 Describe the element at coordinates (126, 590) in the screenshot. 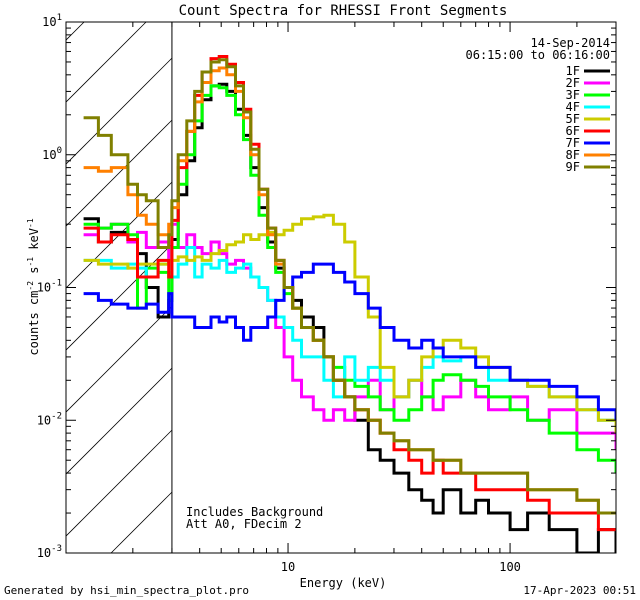

I see `footer-generator: Generated by hsi_min_spectra_plot.pro` at that location.